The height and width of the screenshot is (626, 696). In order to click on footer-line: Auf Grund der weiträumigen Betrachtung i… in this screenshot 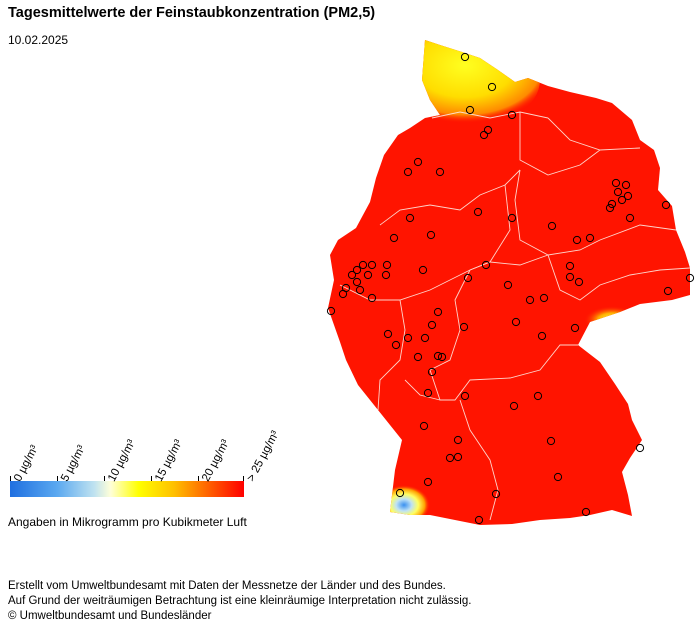, I will do `click(240, 601)`.